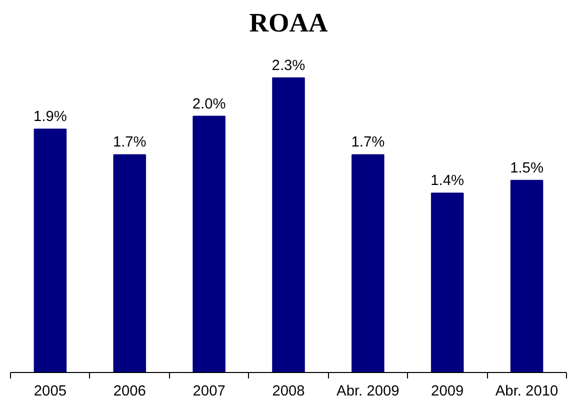 The image size is (576, 402). What do you see at coordinates (50, 117) in the screenshot?
I see `data-label: 1.9%` at bounding box center [50, 117].